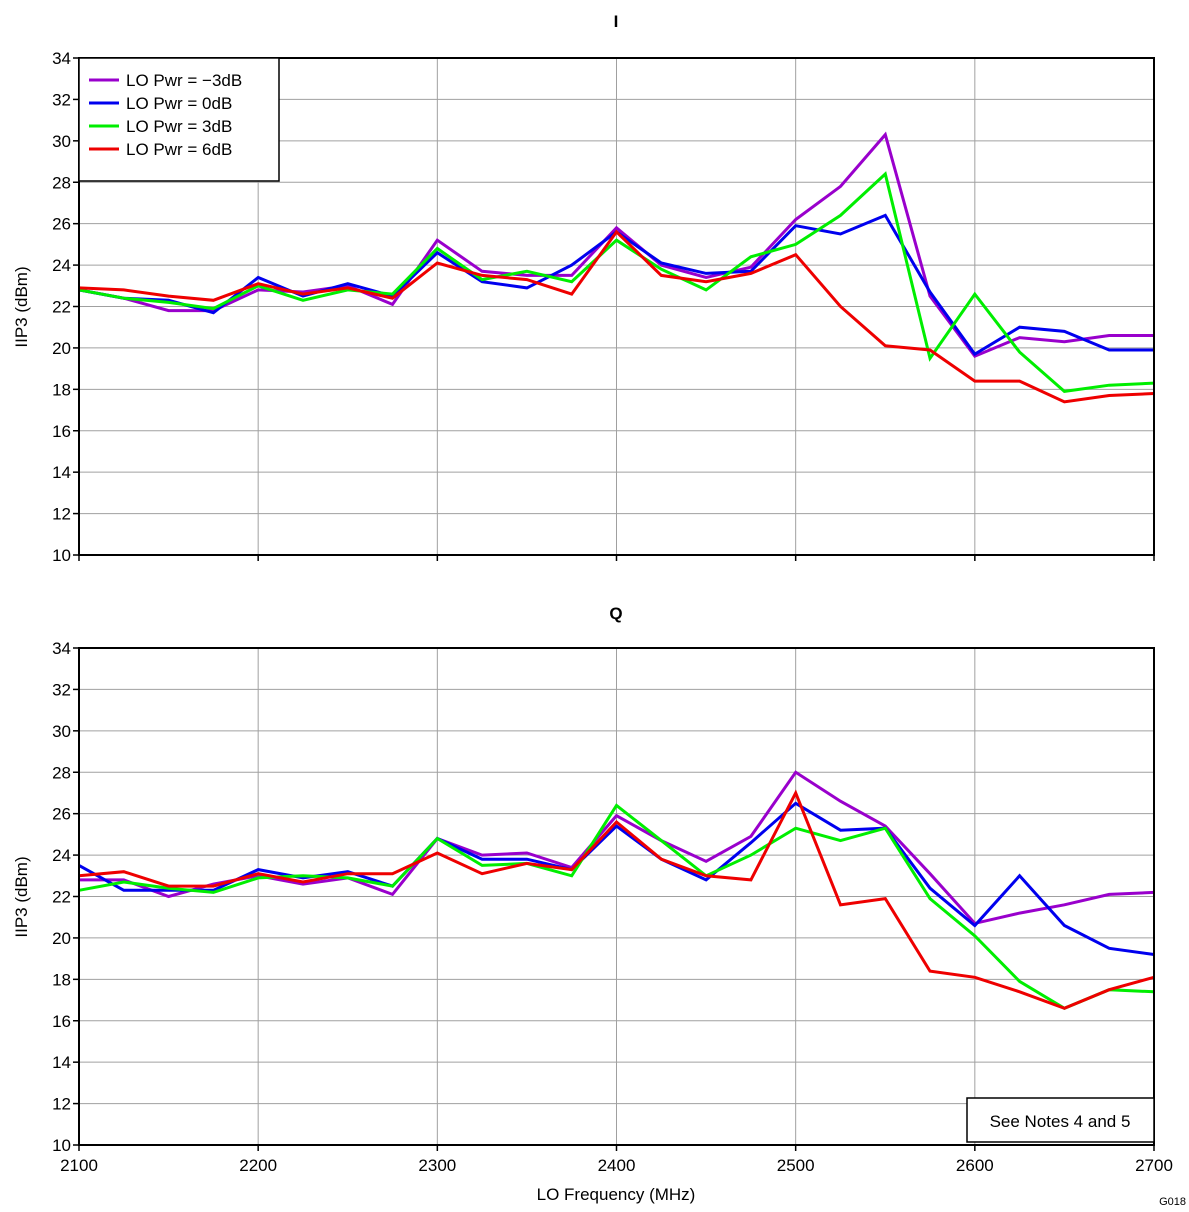 Image resolution: width=1189 pixels, height=1212 pixels. Describe the element at coordinates (61, 555) in the screenshot. I see `y-tick-label-i: 10` at that location.